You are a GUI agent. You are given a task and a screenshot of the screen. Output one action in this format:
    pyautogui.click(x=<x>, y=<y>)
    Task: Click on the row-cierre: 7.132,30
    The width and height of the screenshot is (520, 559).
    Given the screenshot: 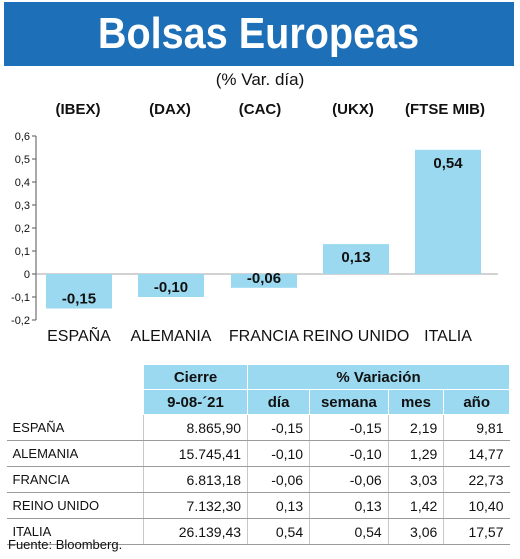 What is the action you would take?
    pyautogui.click(x=196, y=505)
    